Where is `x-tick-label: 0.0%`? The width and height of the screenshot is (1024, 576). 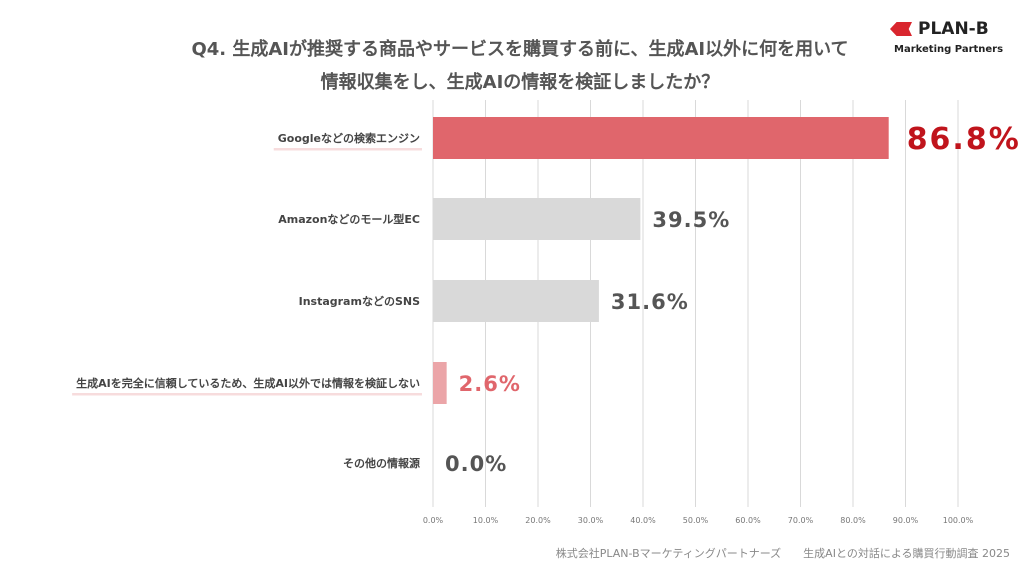 x-tick-label: 0.0% is located at coordinates (433, 520).